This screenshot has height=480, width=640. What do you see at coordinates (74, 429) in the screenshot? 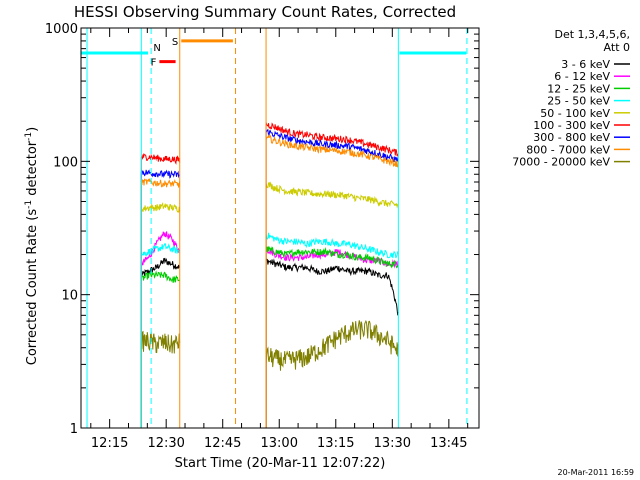
I see `y-tick-label-1: 1` at bounding box center [74, 429].